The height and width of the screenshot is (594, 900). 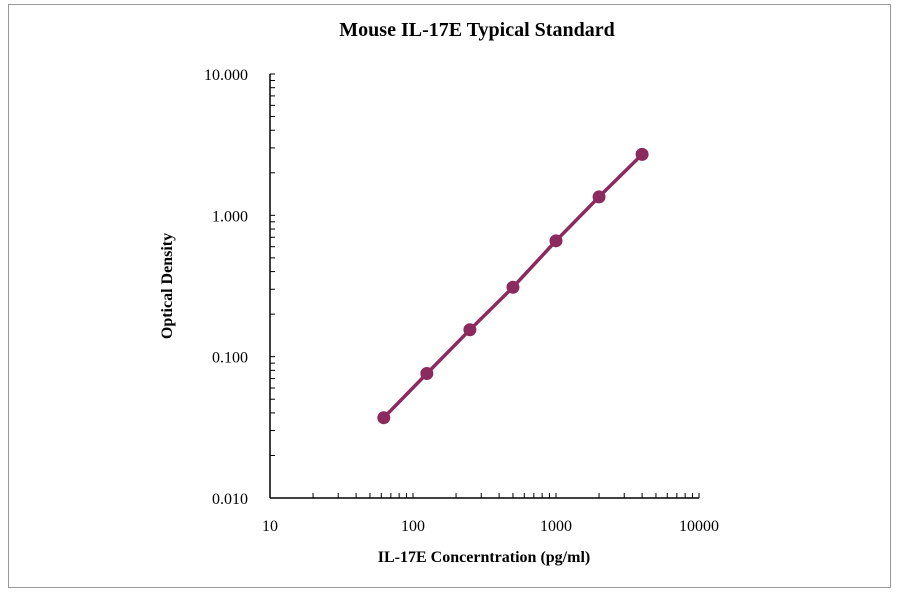 I want to click on y-tick-label: 0.100, so click(x=230, y=358).